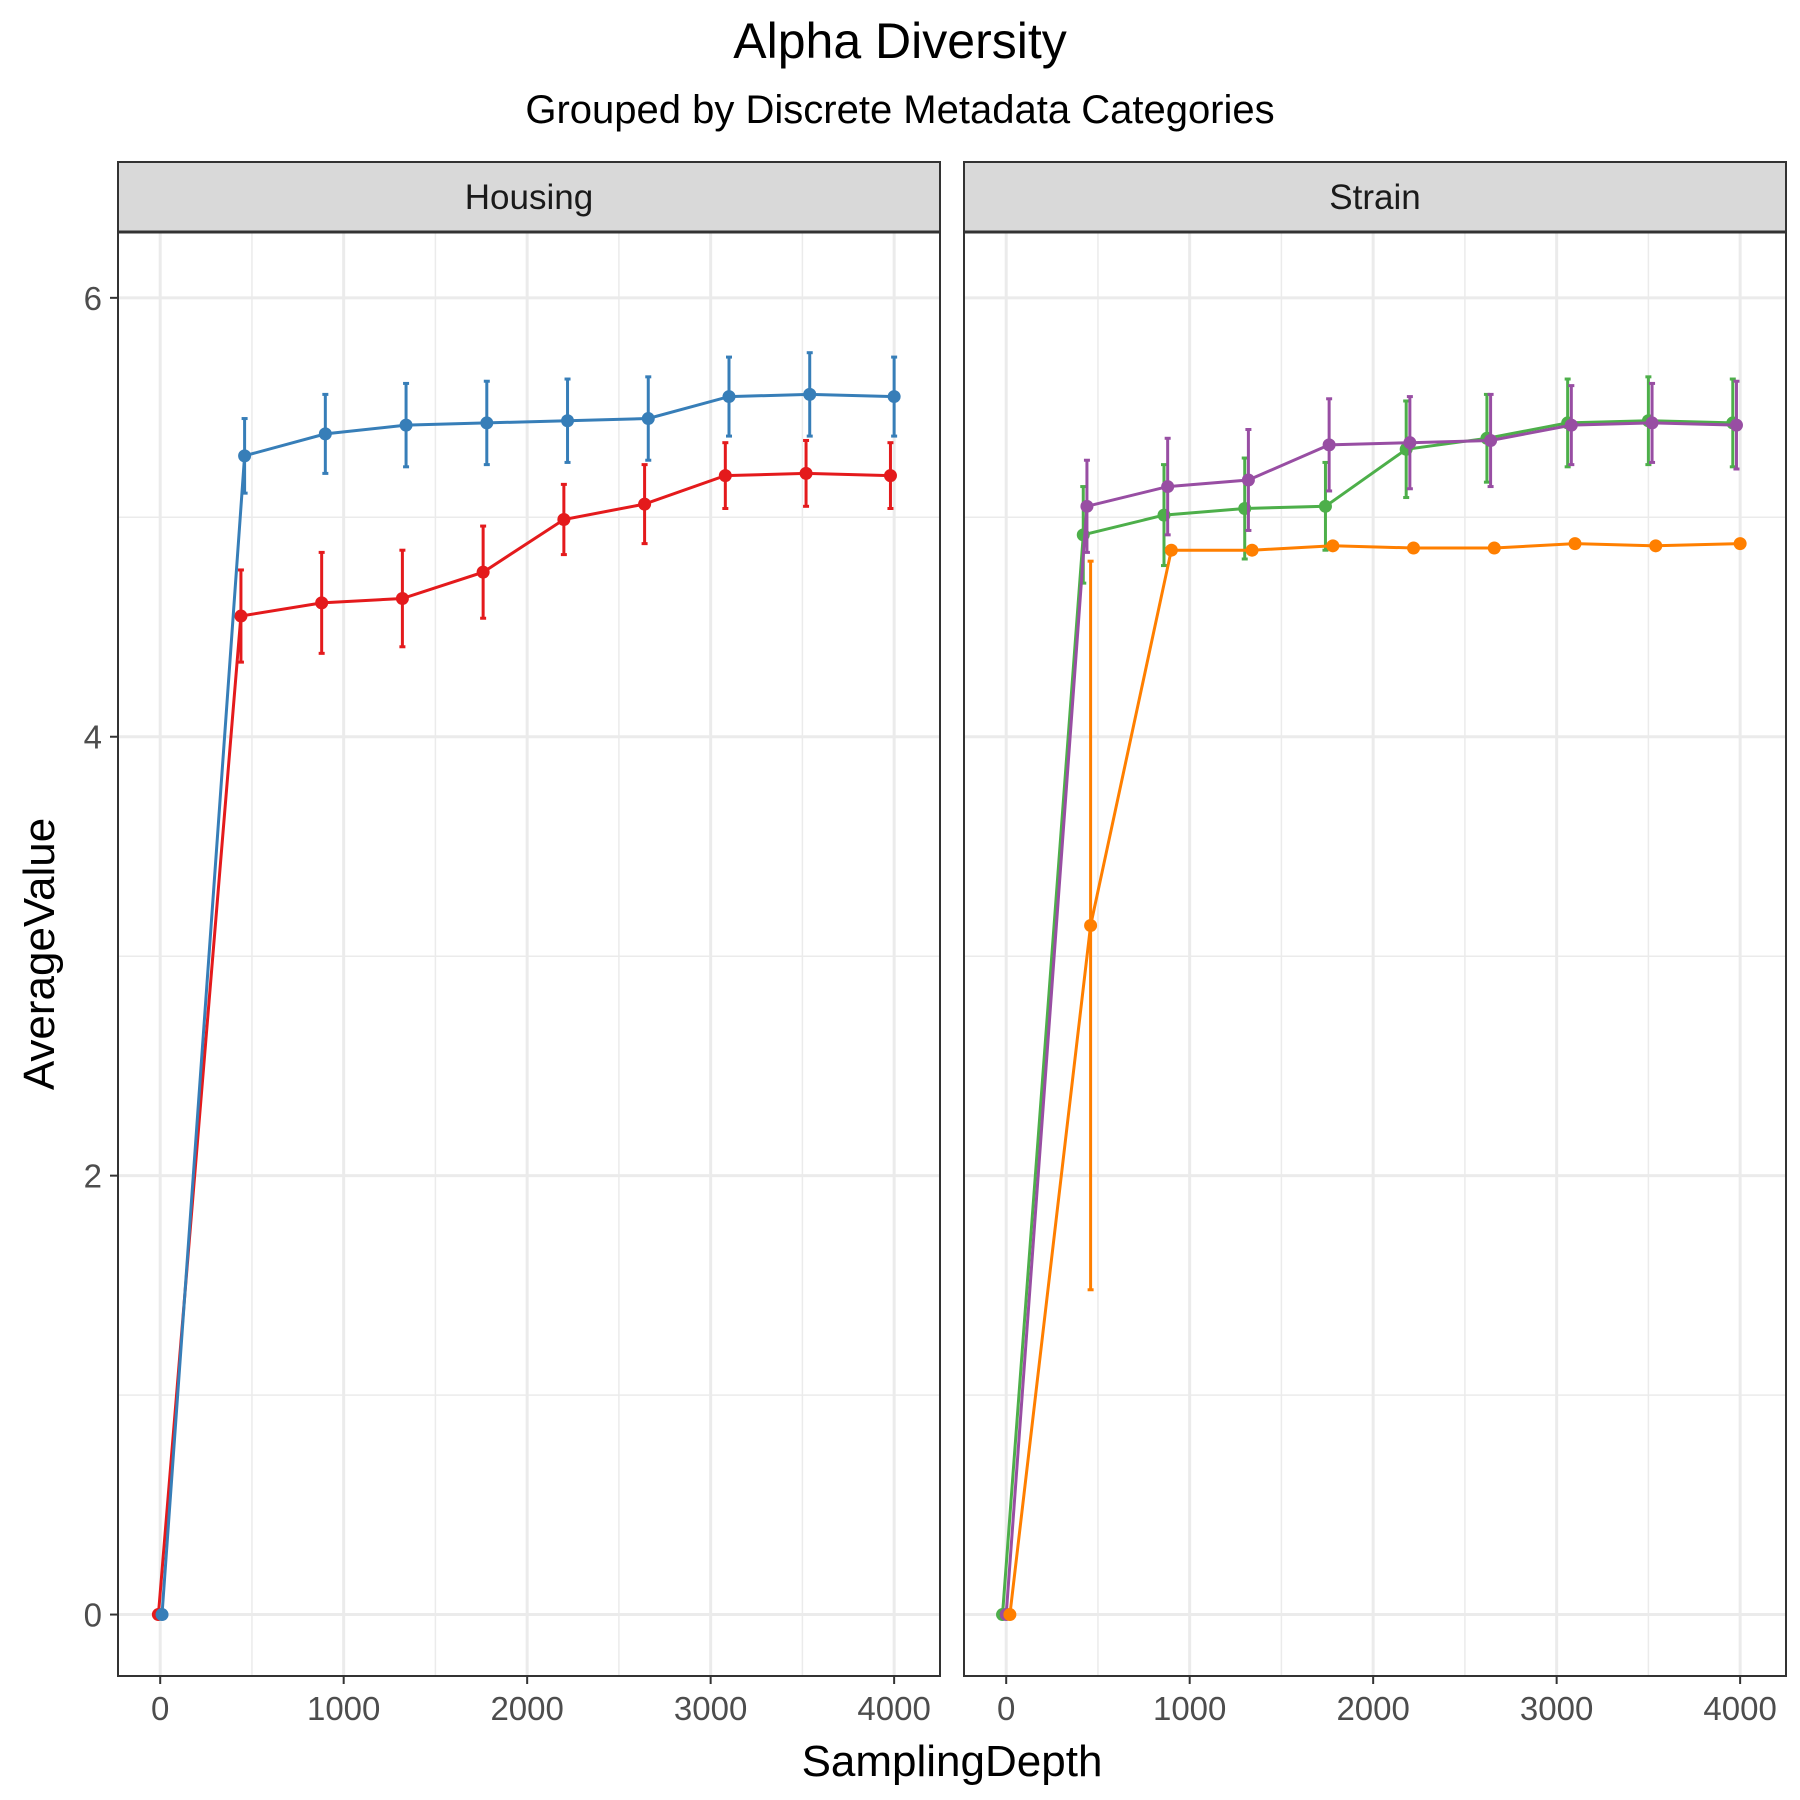 This screenshot has width=1800, height=1800. What do you see at coordinates (900, 110) in the screenshot?
I see `chart-subtitle: Grouped by Discrete Metadata Categories` at bounding box center [900, 110].